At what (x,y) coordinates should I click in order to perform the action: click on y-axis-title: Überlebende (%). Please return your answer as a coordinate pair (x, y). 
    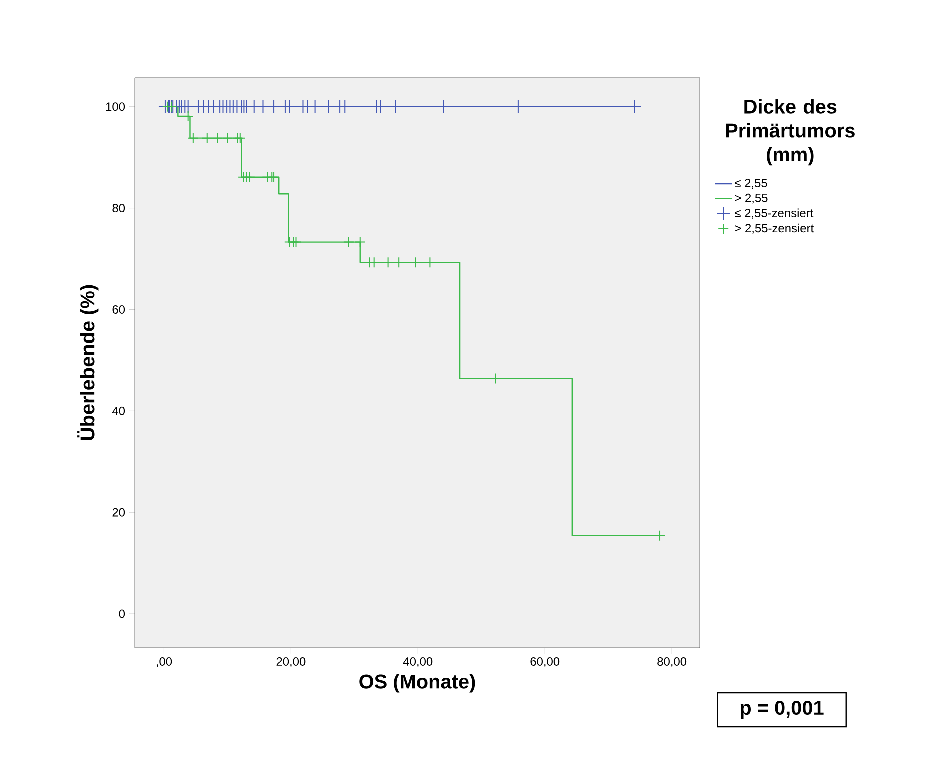
    Looking at the image, I should click on (88, 362).